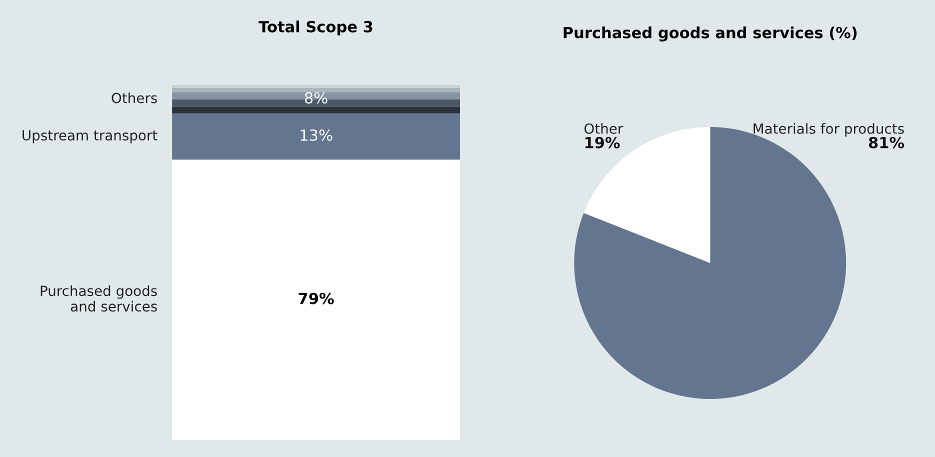 Image resolution: width=935 pixels, height=457 pixels. Describe the element at coordinates (604, 128) in the screenshot. I see `slice-label: Other` at that location.